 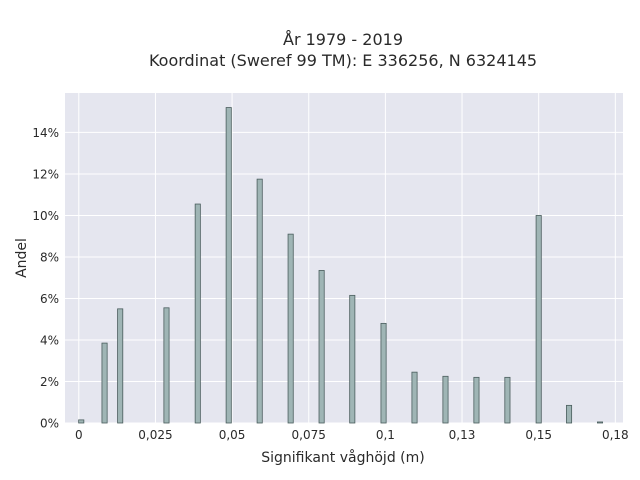 I want to click on x-tick-label: 0,025, so click(x=155, y=435).